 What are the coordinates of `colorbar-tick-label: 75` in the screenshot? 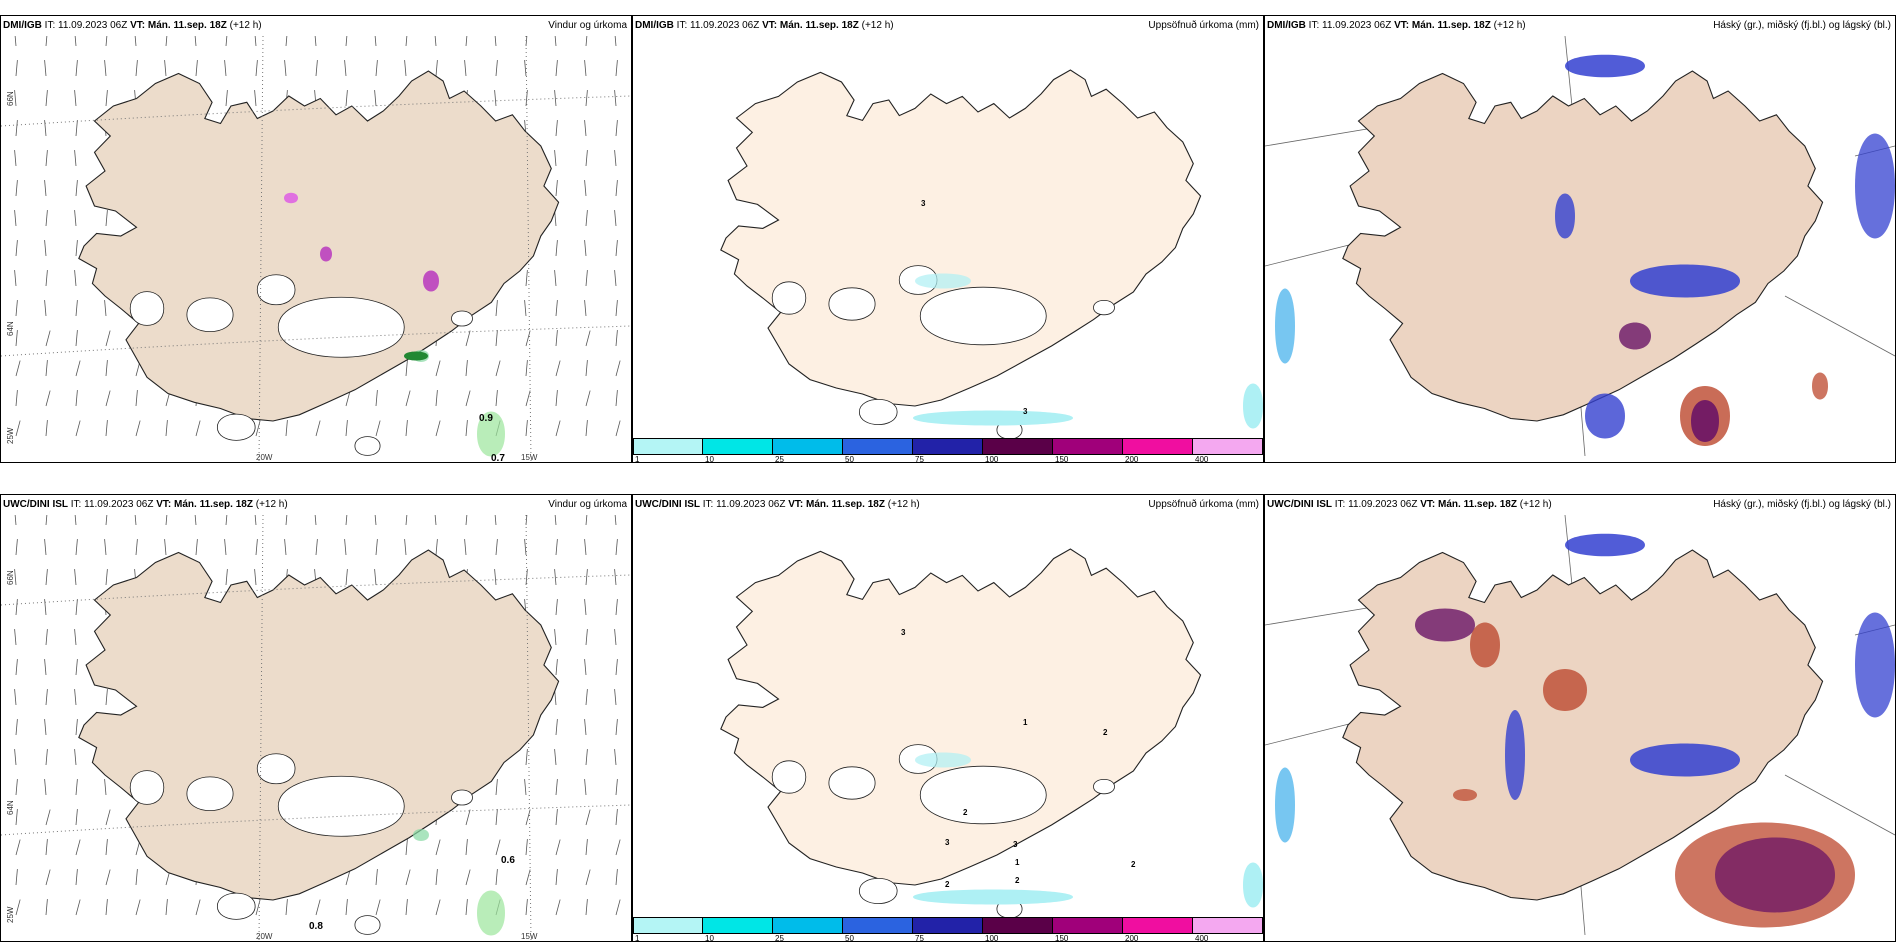 It's located at (919, 938).